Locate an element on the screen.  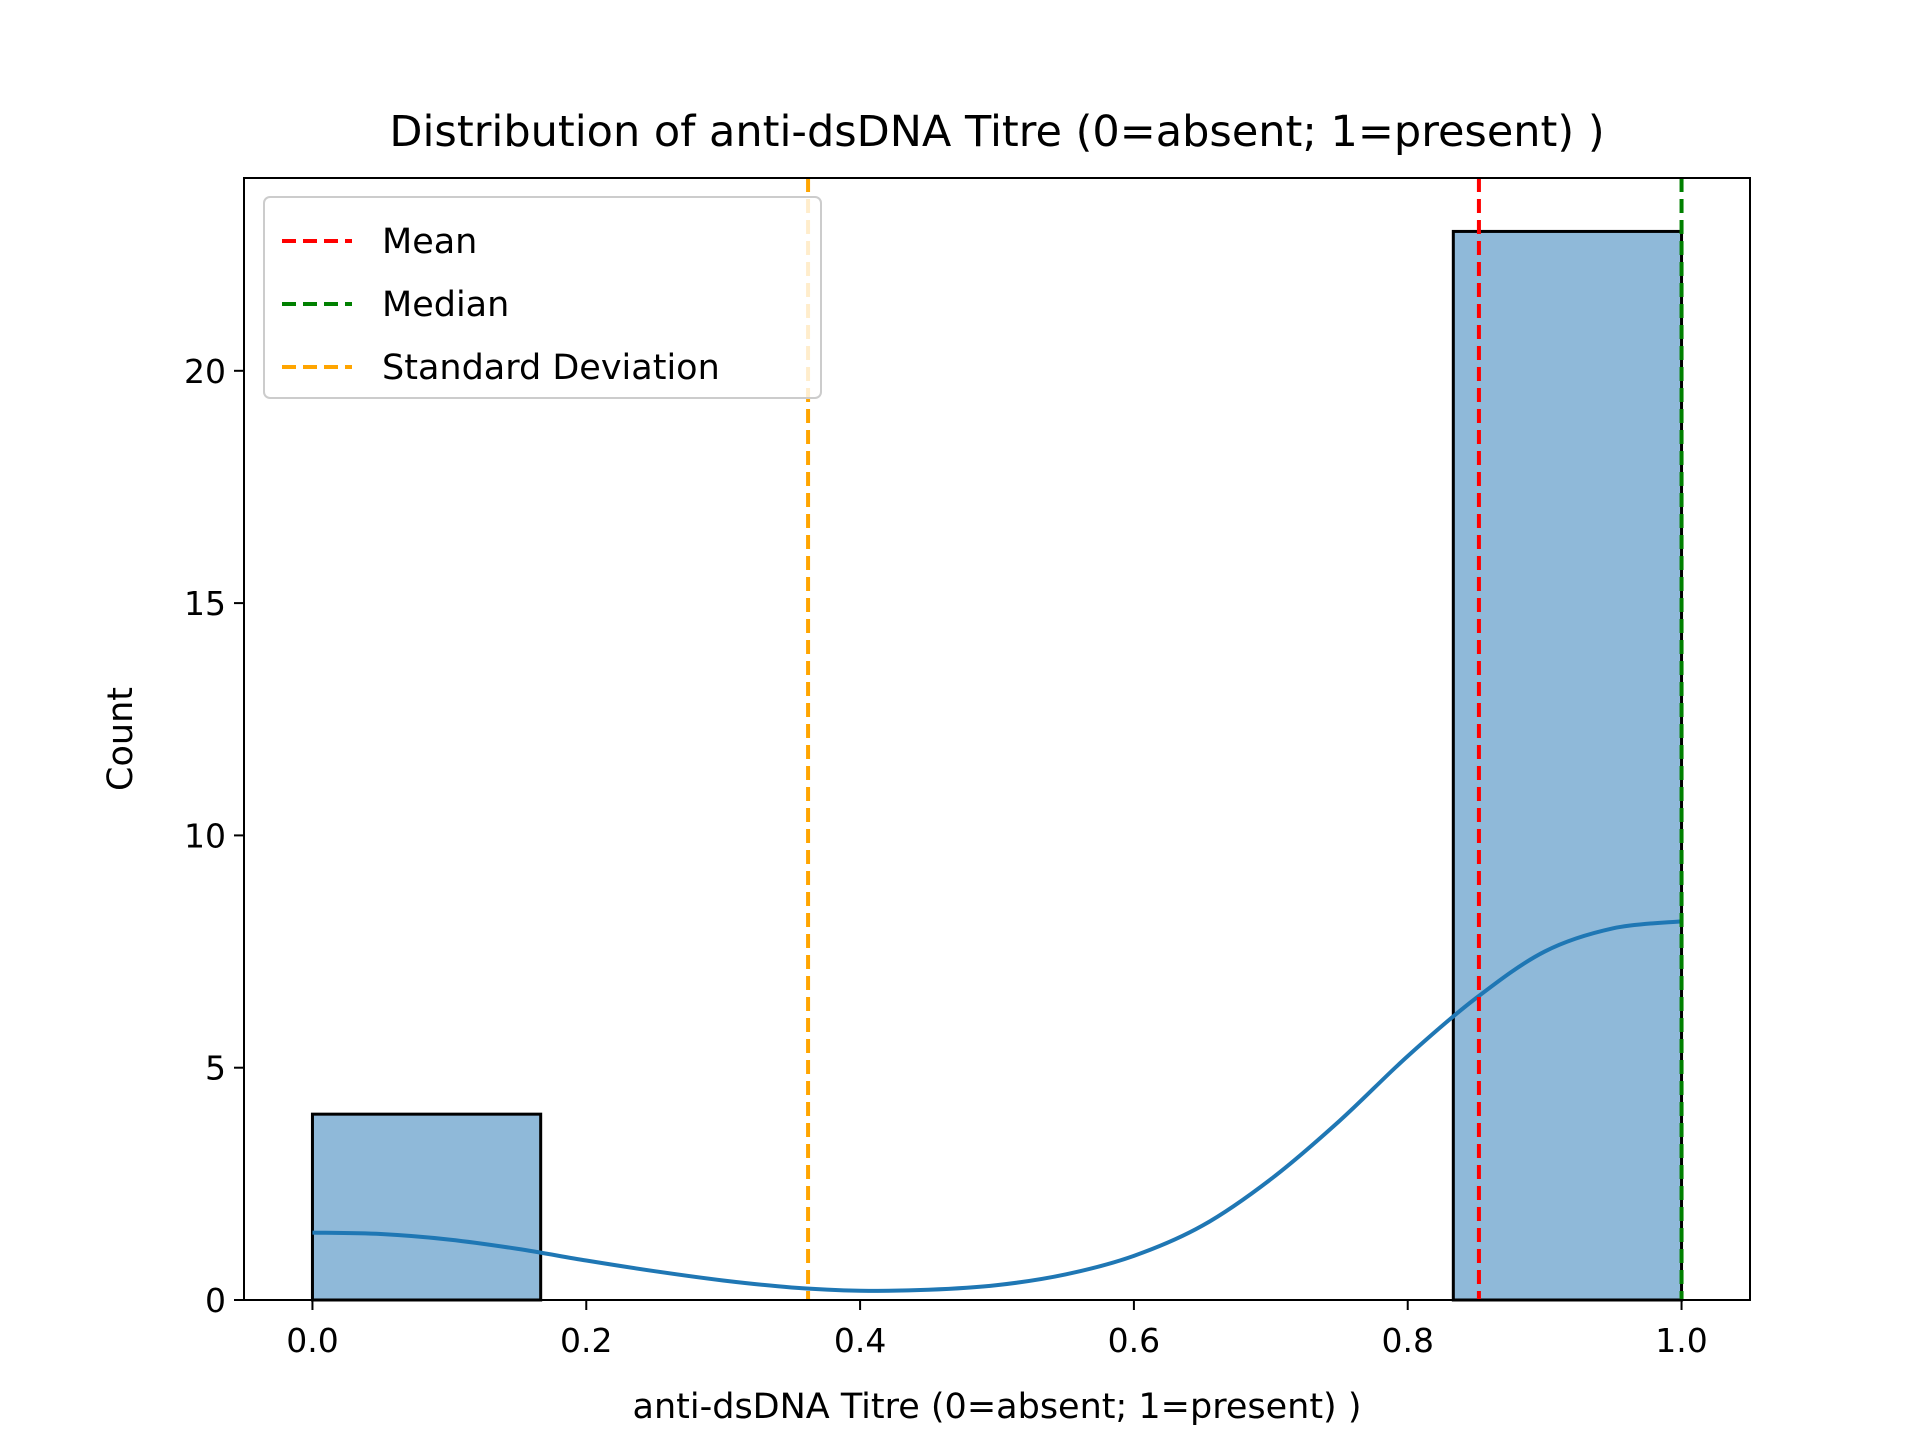
x-tick-label: 0.4 is located at coordinates (860, 1340).